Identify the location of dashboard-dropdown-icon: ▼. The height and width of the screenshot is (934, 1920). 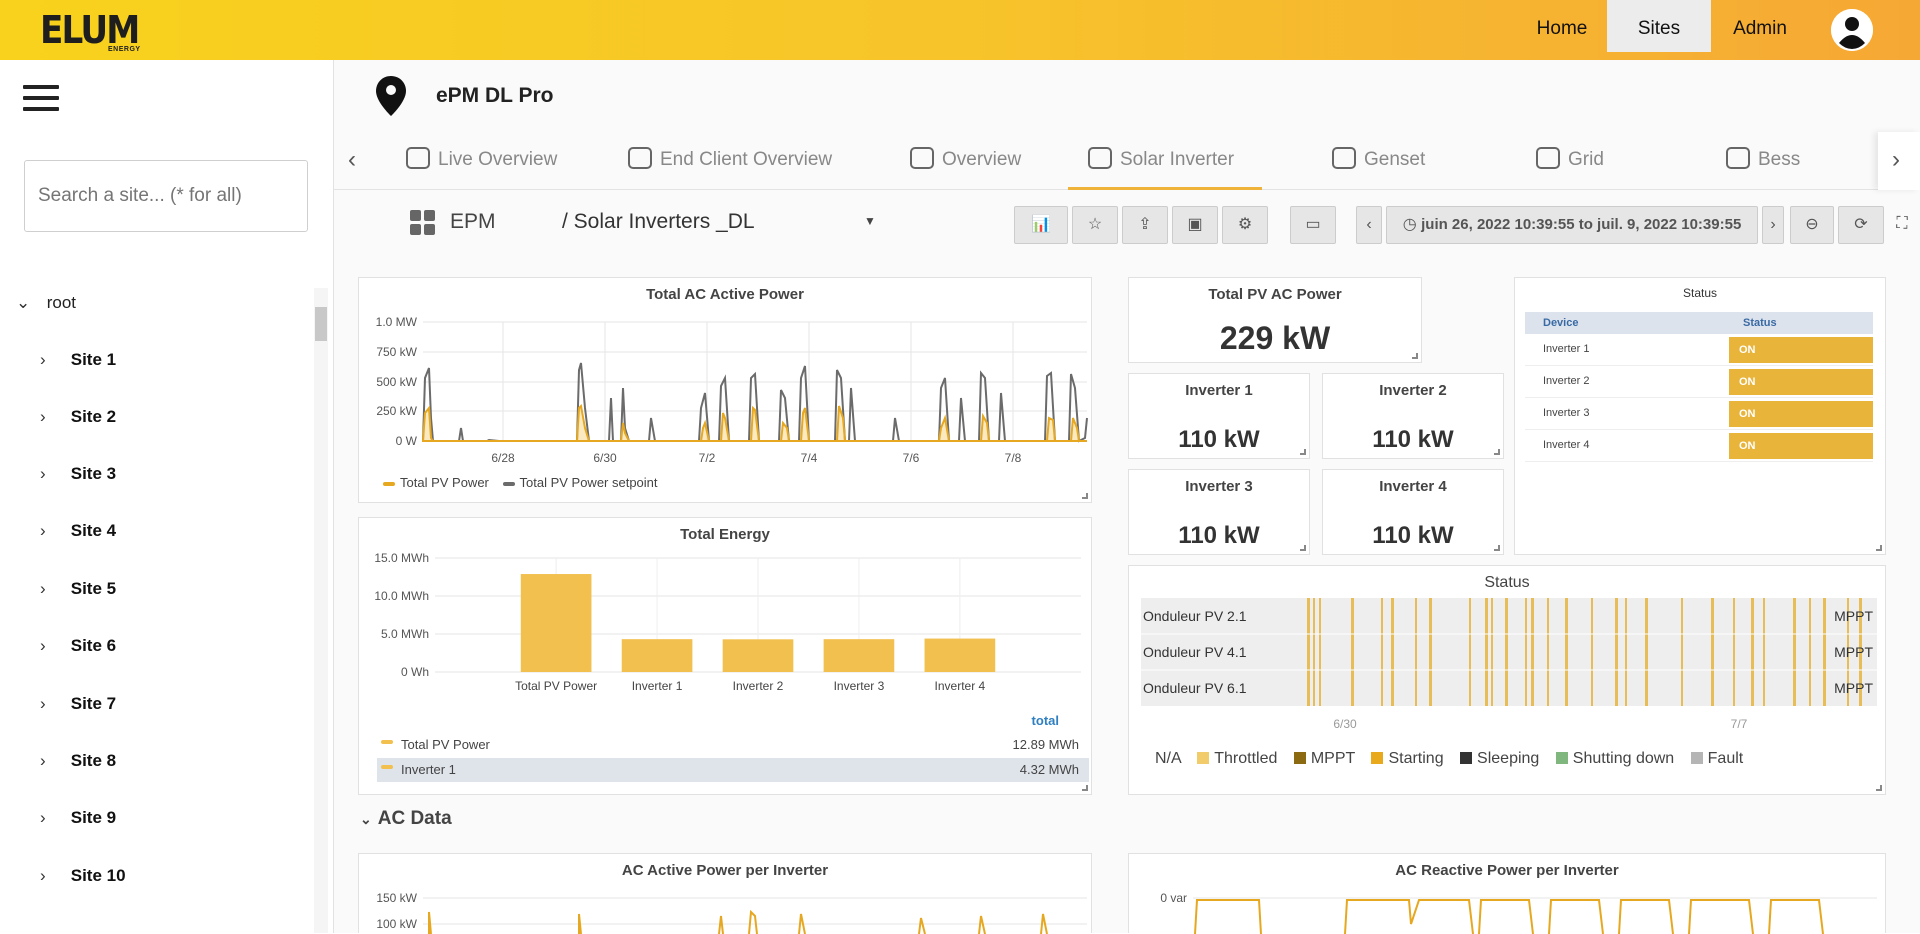
(870, 221).